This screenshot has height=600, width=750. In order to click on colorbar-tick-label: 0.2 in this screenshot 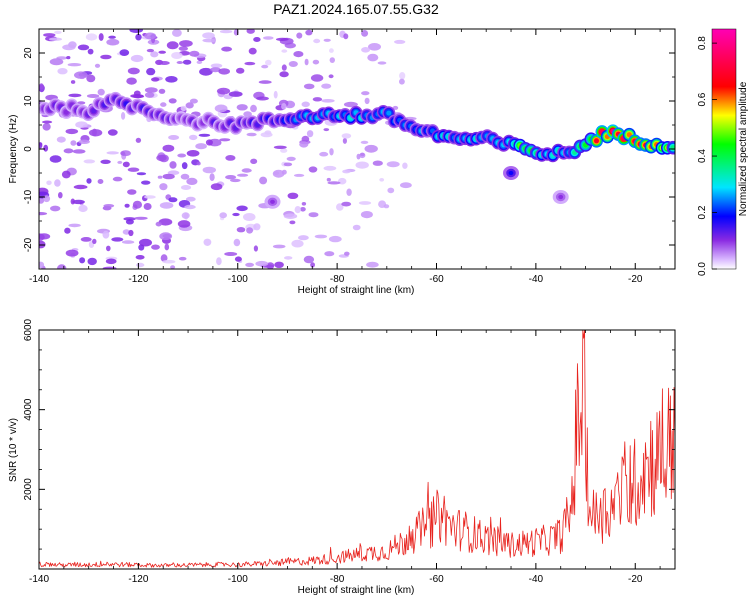, I will do `click(702, 212)`.